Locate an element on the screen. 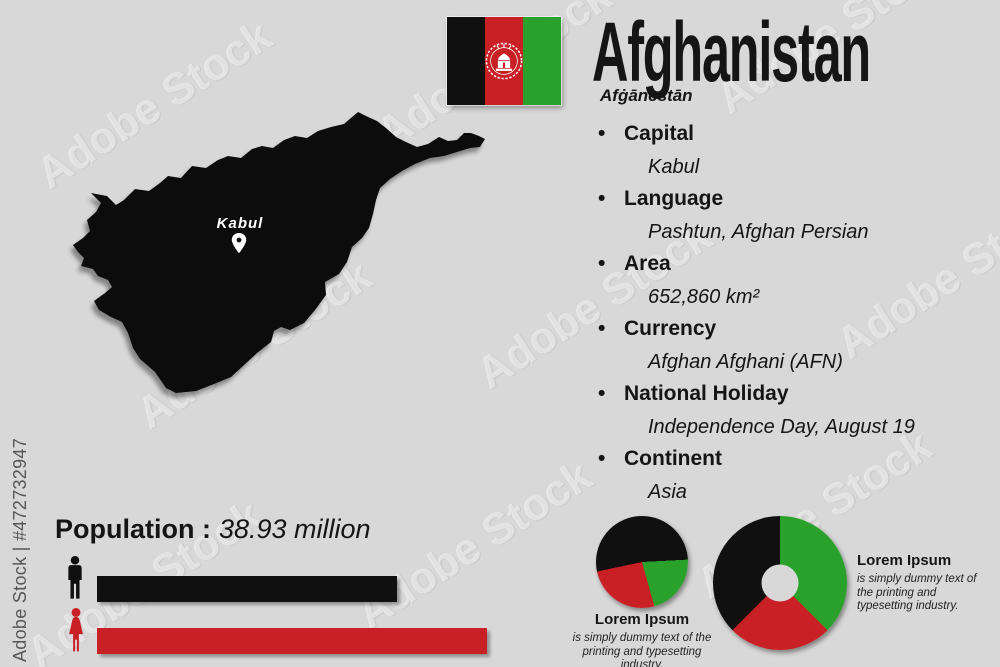  flag-green-stripe is located at coordinates (542, 61).